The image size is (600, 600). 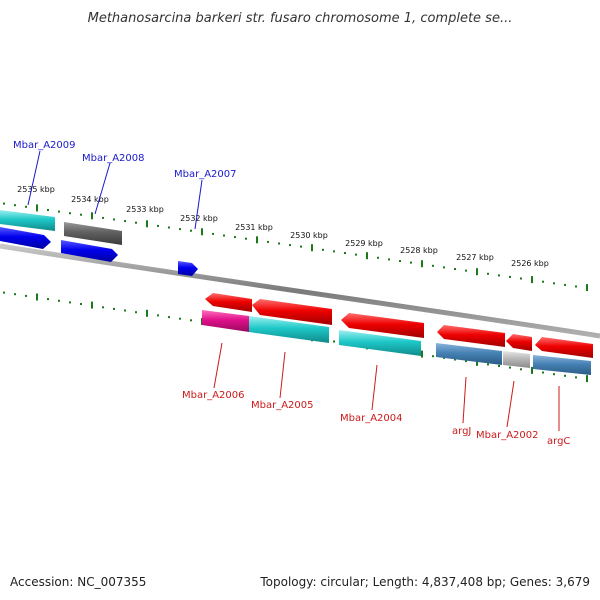 I want to click on gene-label-mbar-a2005: Mbar_A2005, so click(x=282, y=405).